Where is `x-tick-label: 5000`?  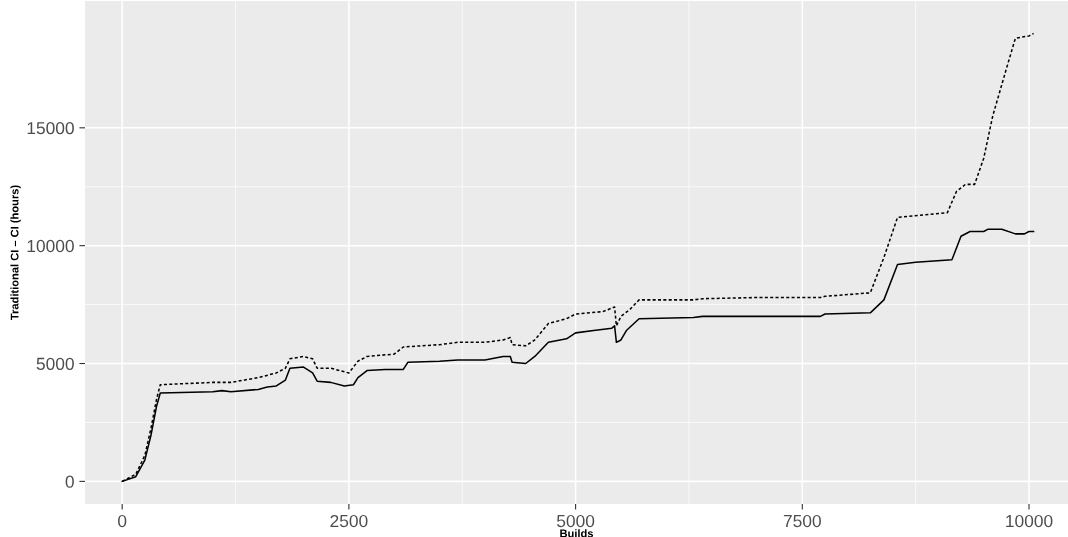 x-tick-label: 5000 is located at coordinates (575, 521).